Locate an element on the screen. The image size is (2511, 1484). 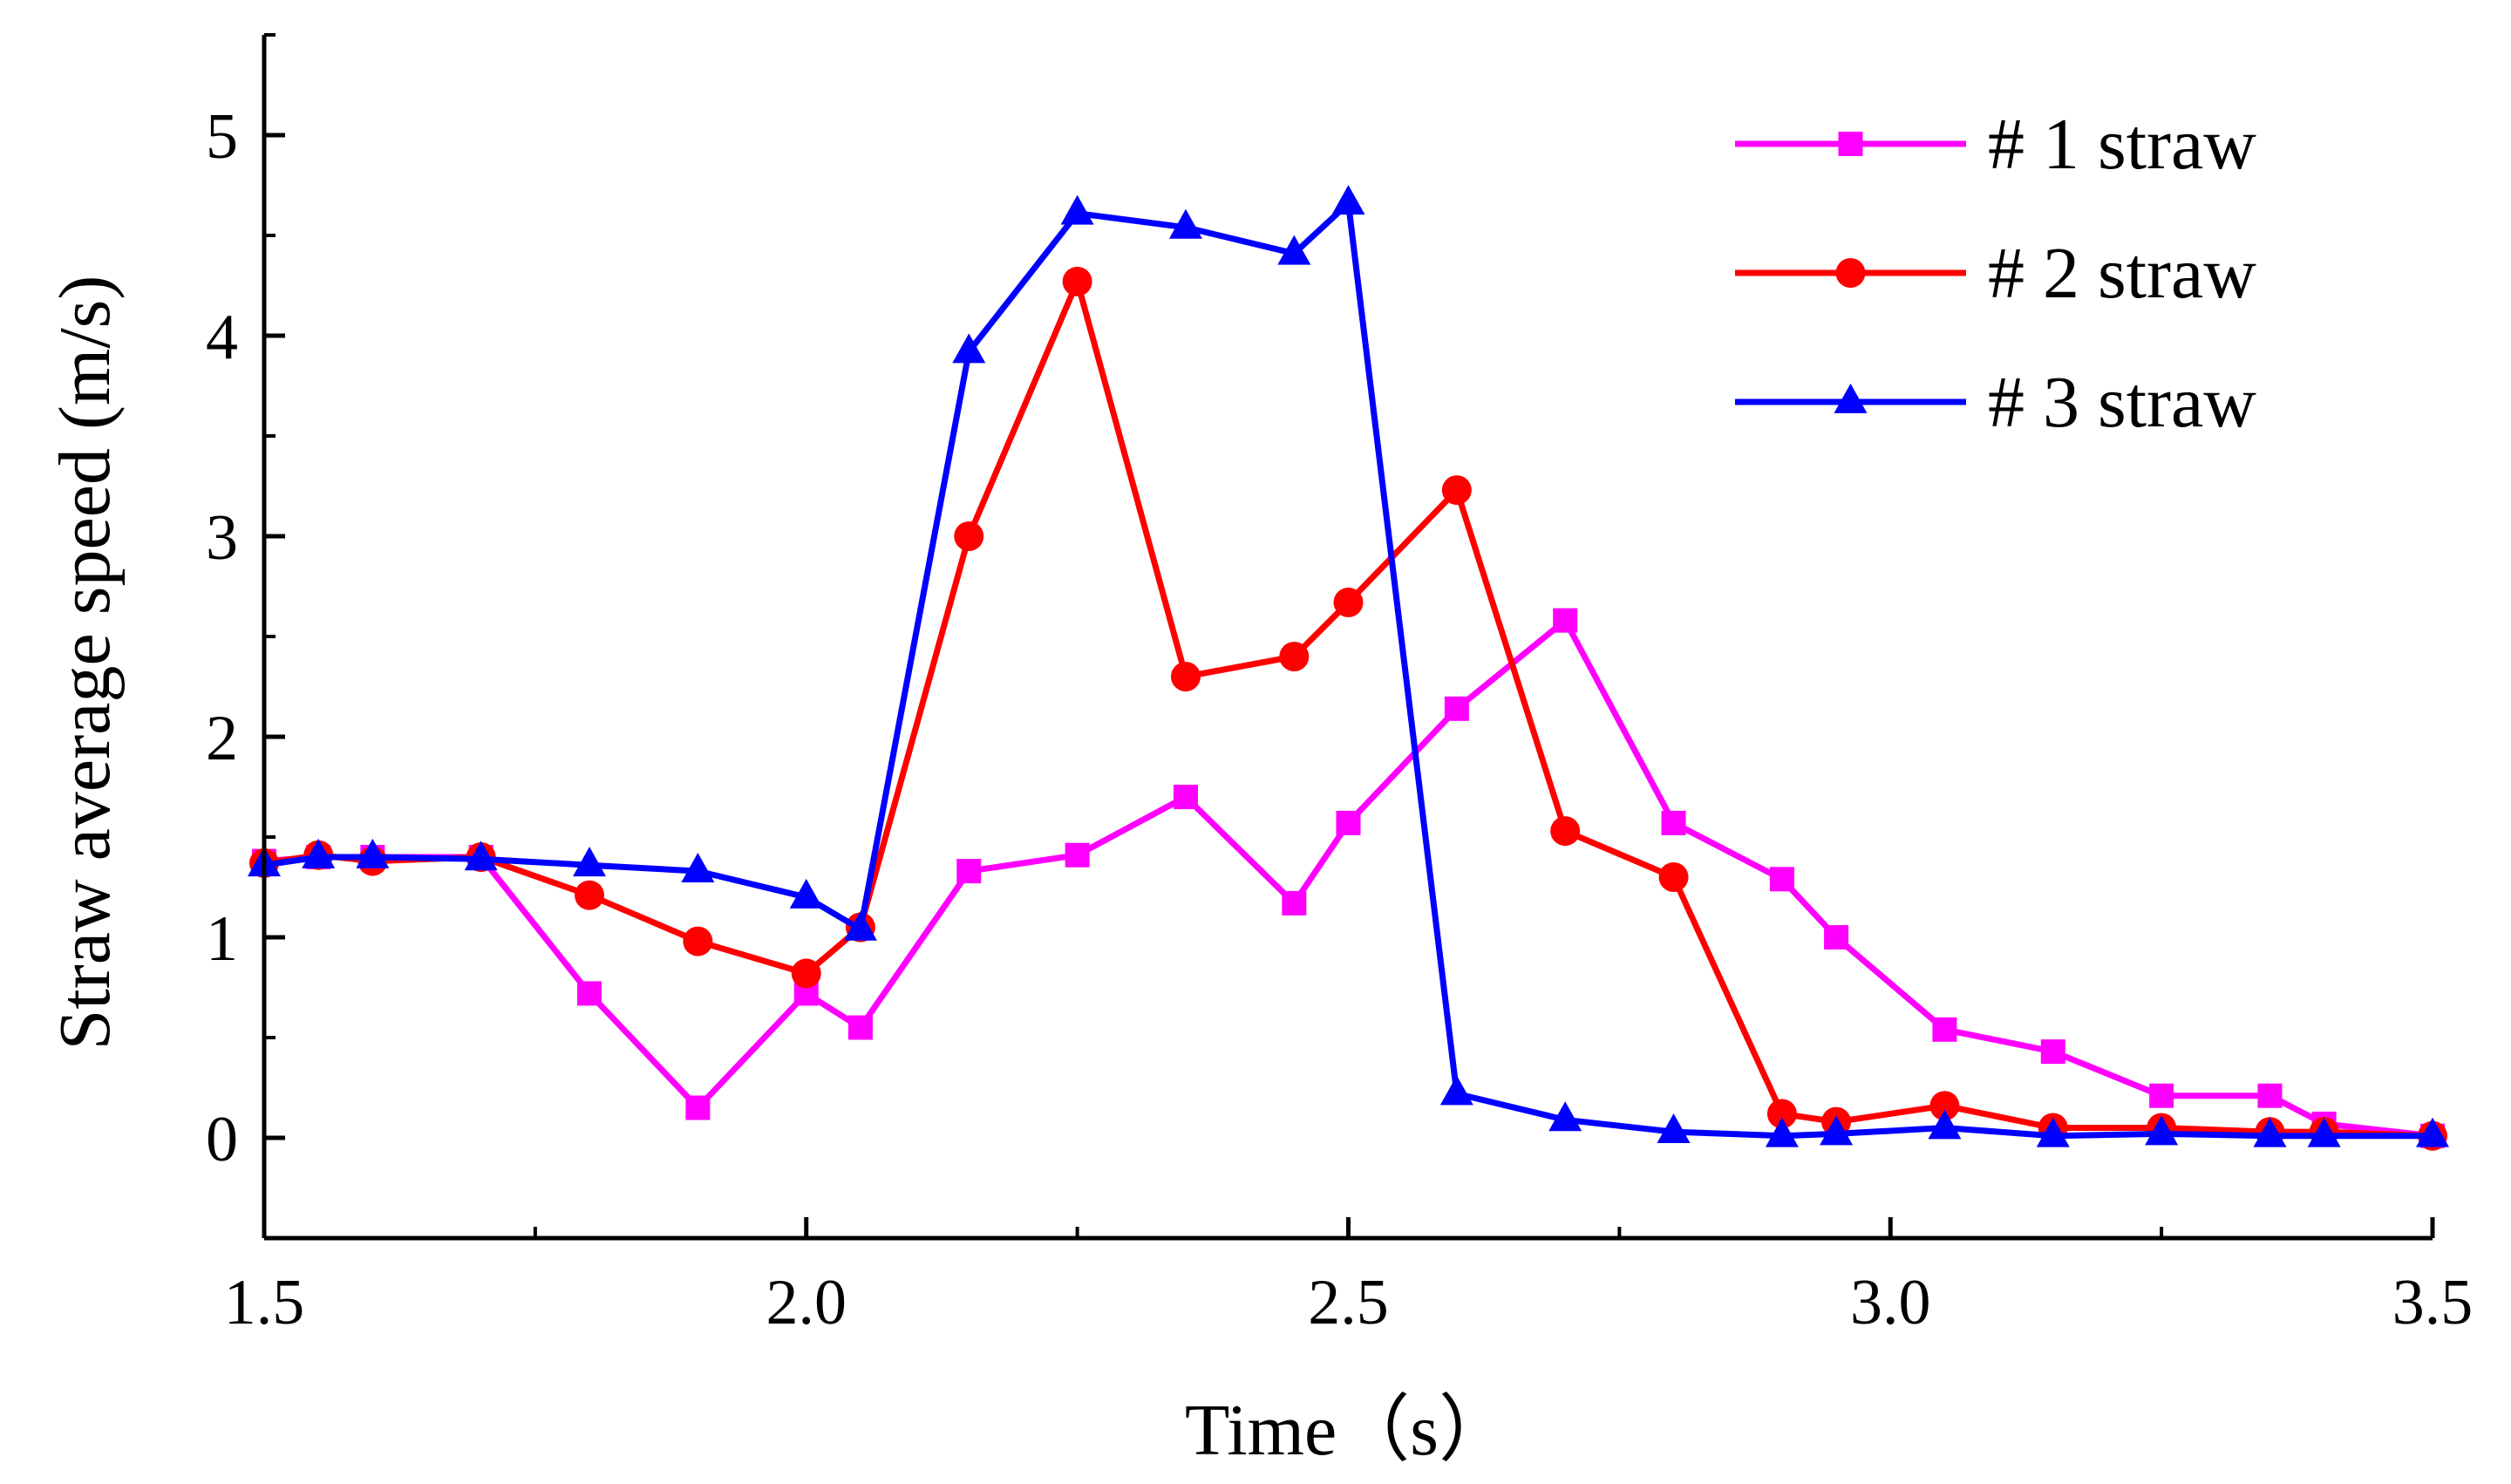
y-tick-label-1: 1 is located at coordinates (222, 939).